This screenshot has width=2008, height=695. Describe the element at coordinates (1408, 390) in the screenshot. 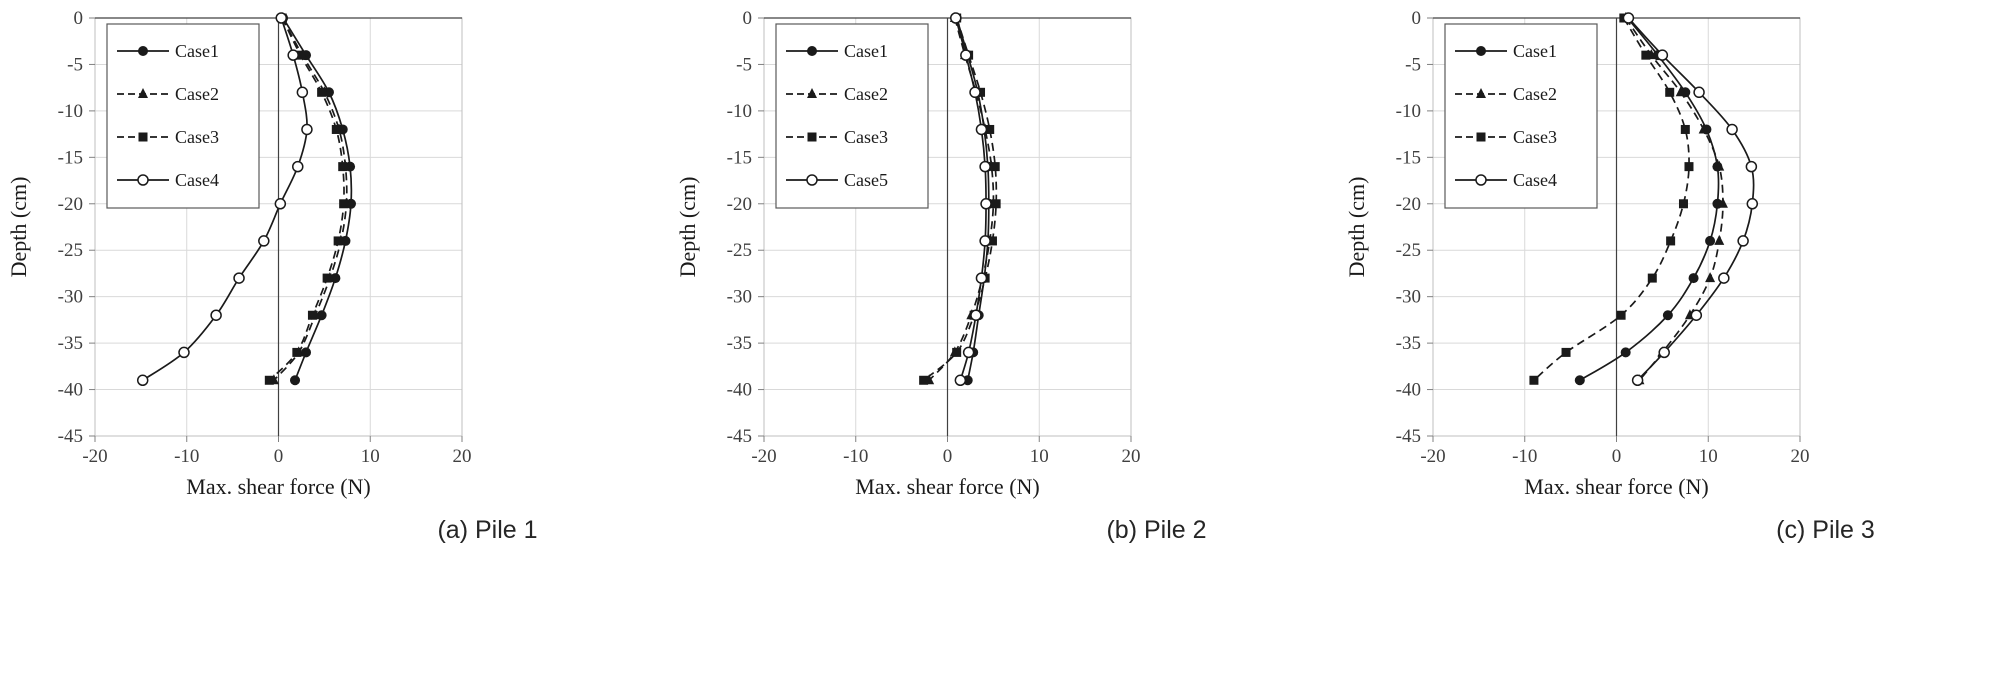

I see `y-tick-label: -40` at that location.